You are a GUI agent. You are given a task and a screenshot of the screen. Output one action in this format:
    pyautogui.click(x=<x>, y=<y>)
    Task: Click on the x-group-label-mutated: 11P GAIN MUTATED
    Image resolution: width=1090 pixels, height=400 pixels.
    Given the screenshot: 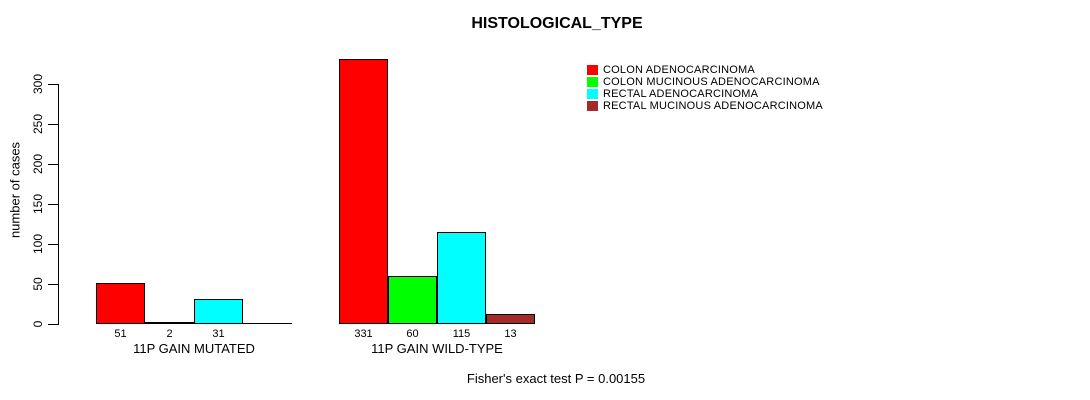 What is the action you would take?
    pyautogui.click(x=194, y=348)
    